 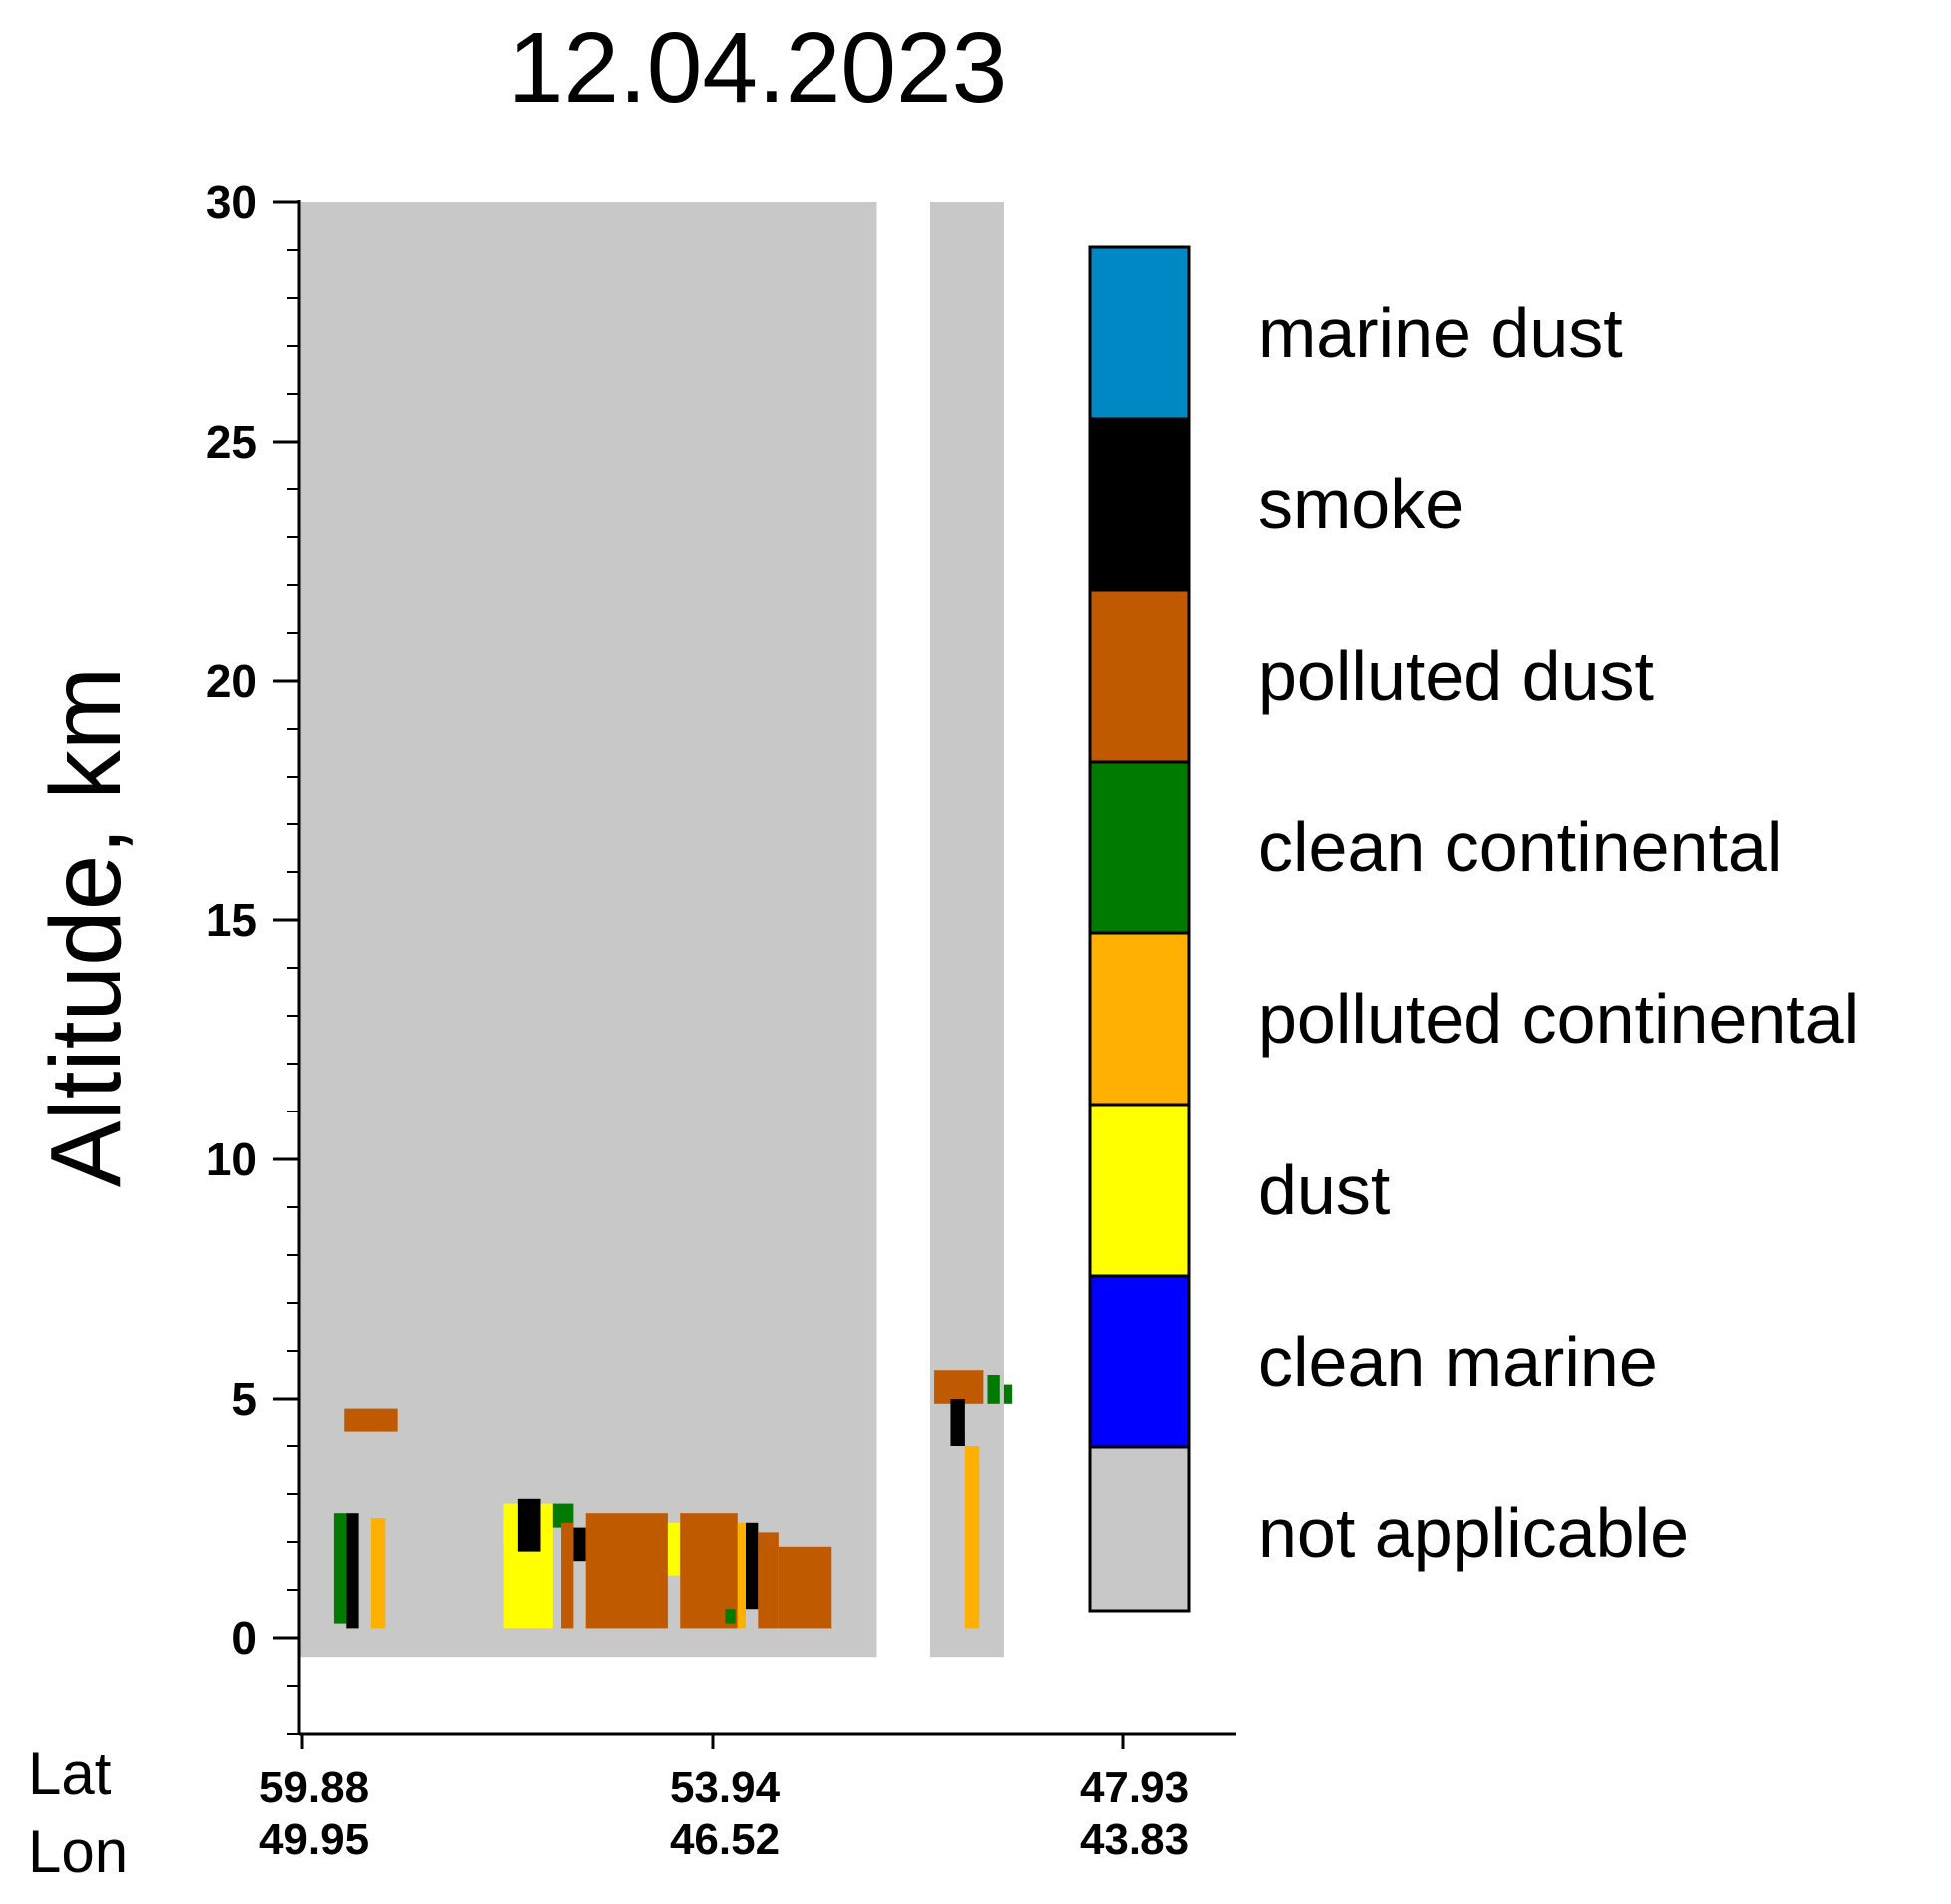 I want to click on no-data-region, so click(x=966, y=930).